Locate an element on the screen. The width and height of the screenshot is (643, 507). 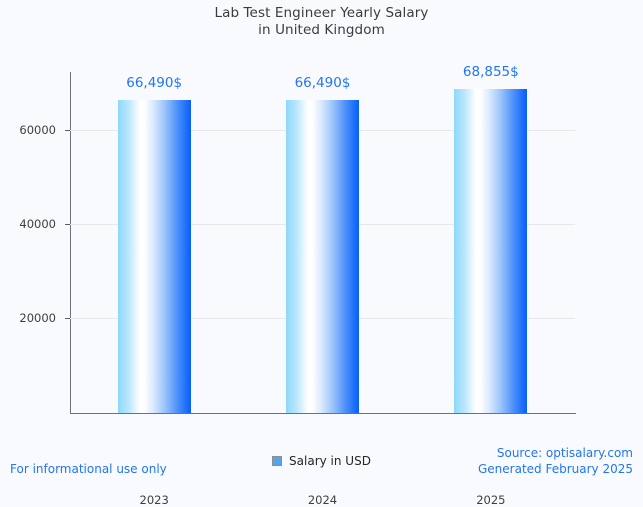
chart-title-line-2: in United Kingdom is located at coordinates (321, 30).